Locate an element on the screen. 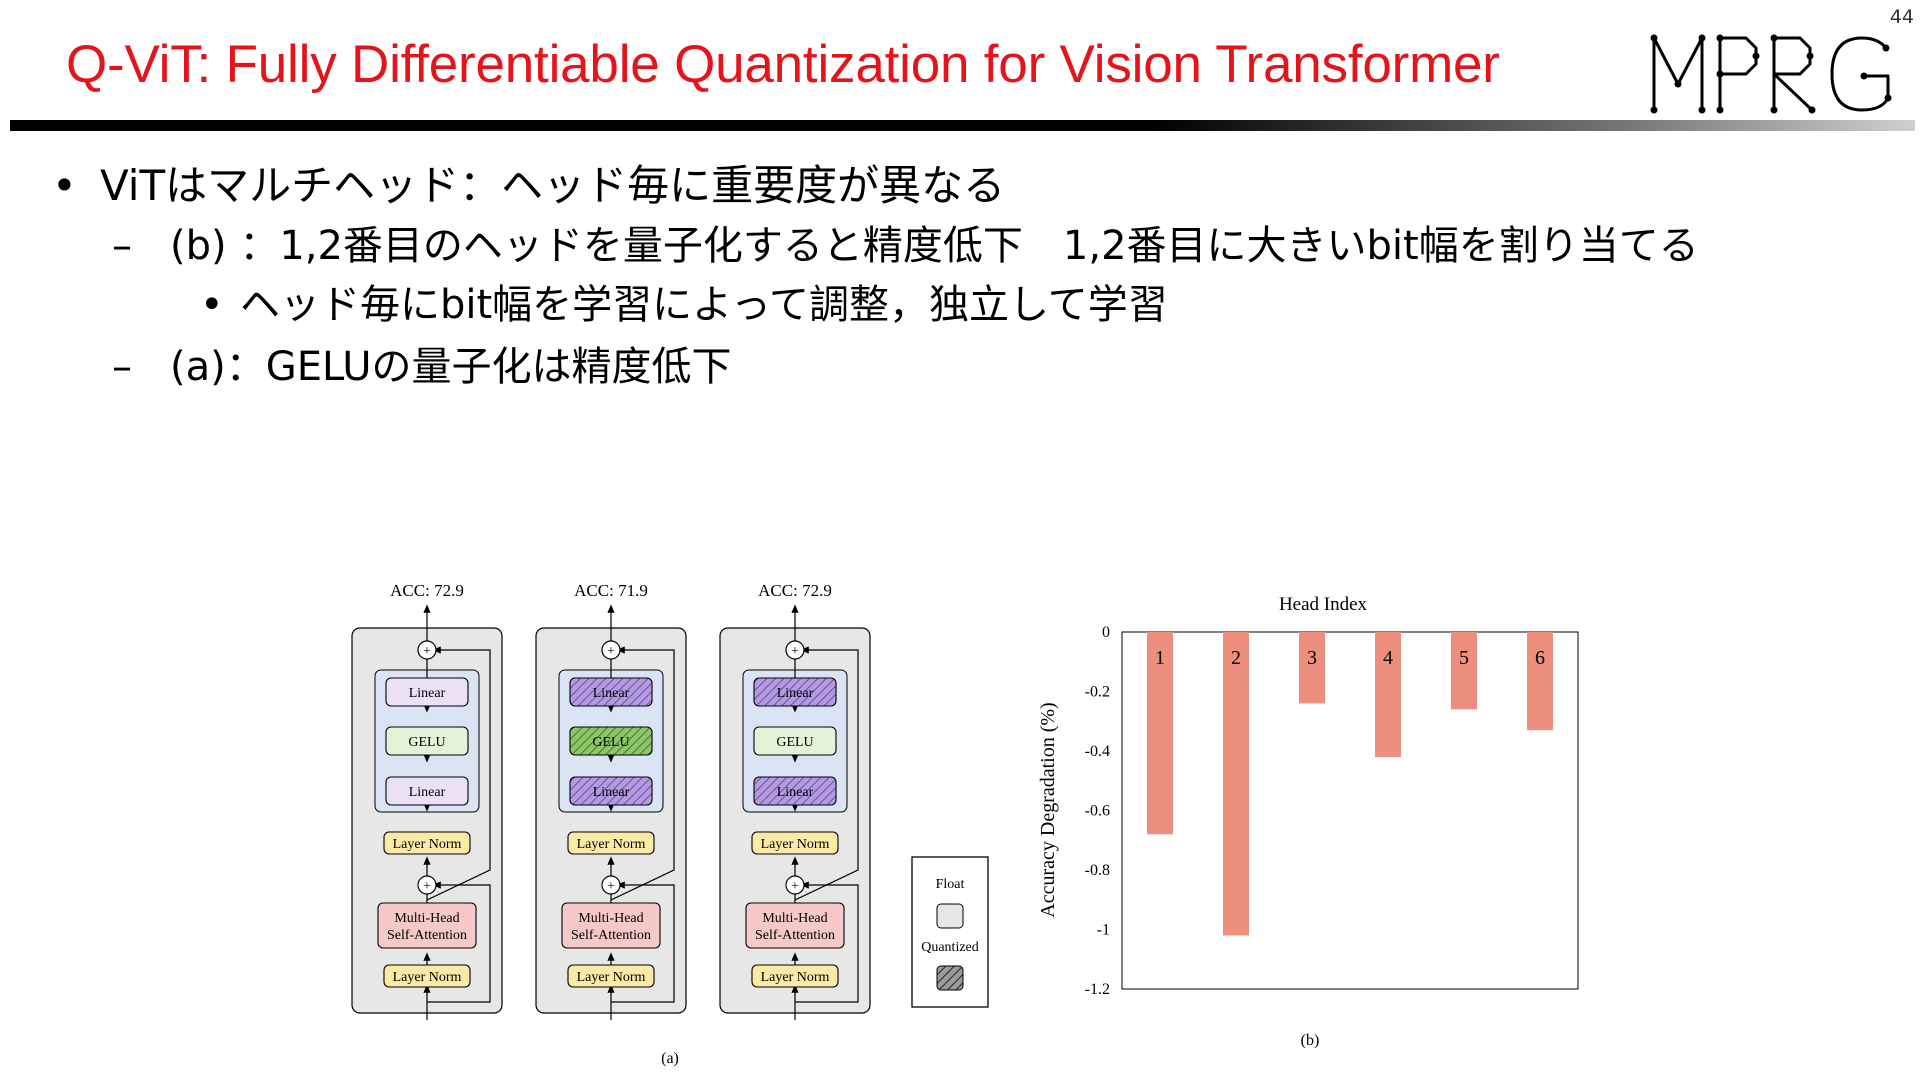 The image size is (1920, 1080). y-tick-label: 0 is located at coordinates (1106, 632).